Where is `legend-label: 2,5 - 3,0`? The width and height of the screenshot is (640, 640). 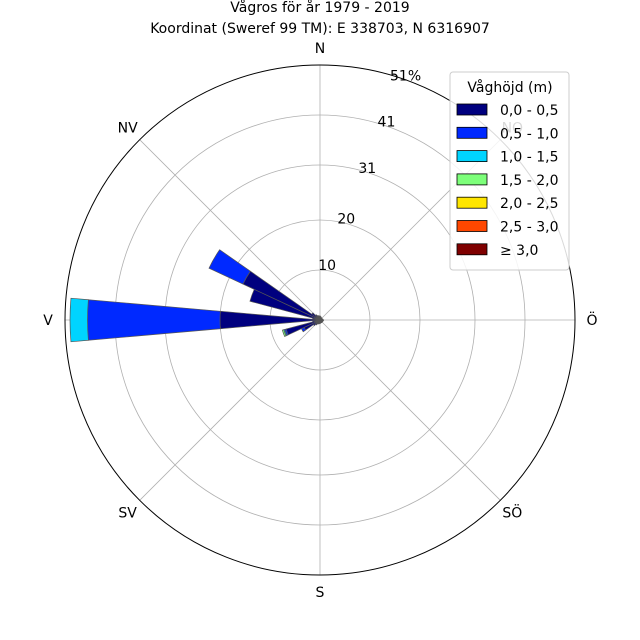
legend-label: 2,5 - 3,0 is located at coordinates (529, 228).